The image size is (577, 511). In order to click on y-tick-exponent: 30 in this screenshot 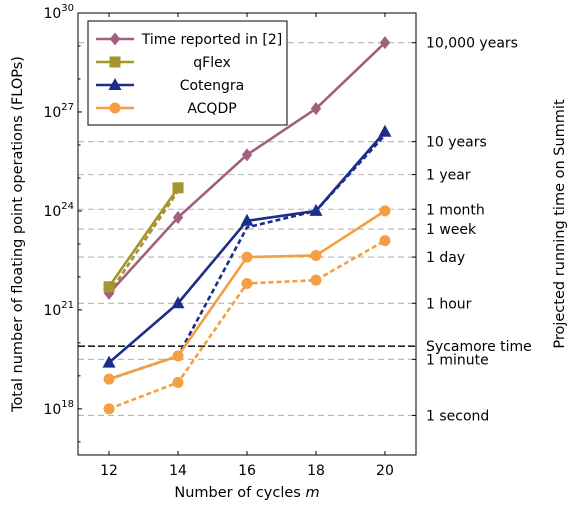, I will do `click(67, 8)`.